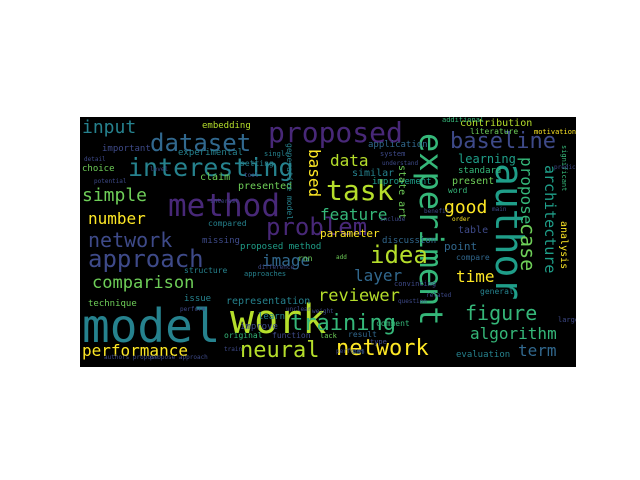 The height and width of the screenshot is (480, 640). Describe the element at coordinates (117, 218) in the screenshot. I see `word-number: number` at that location.